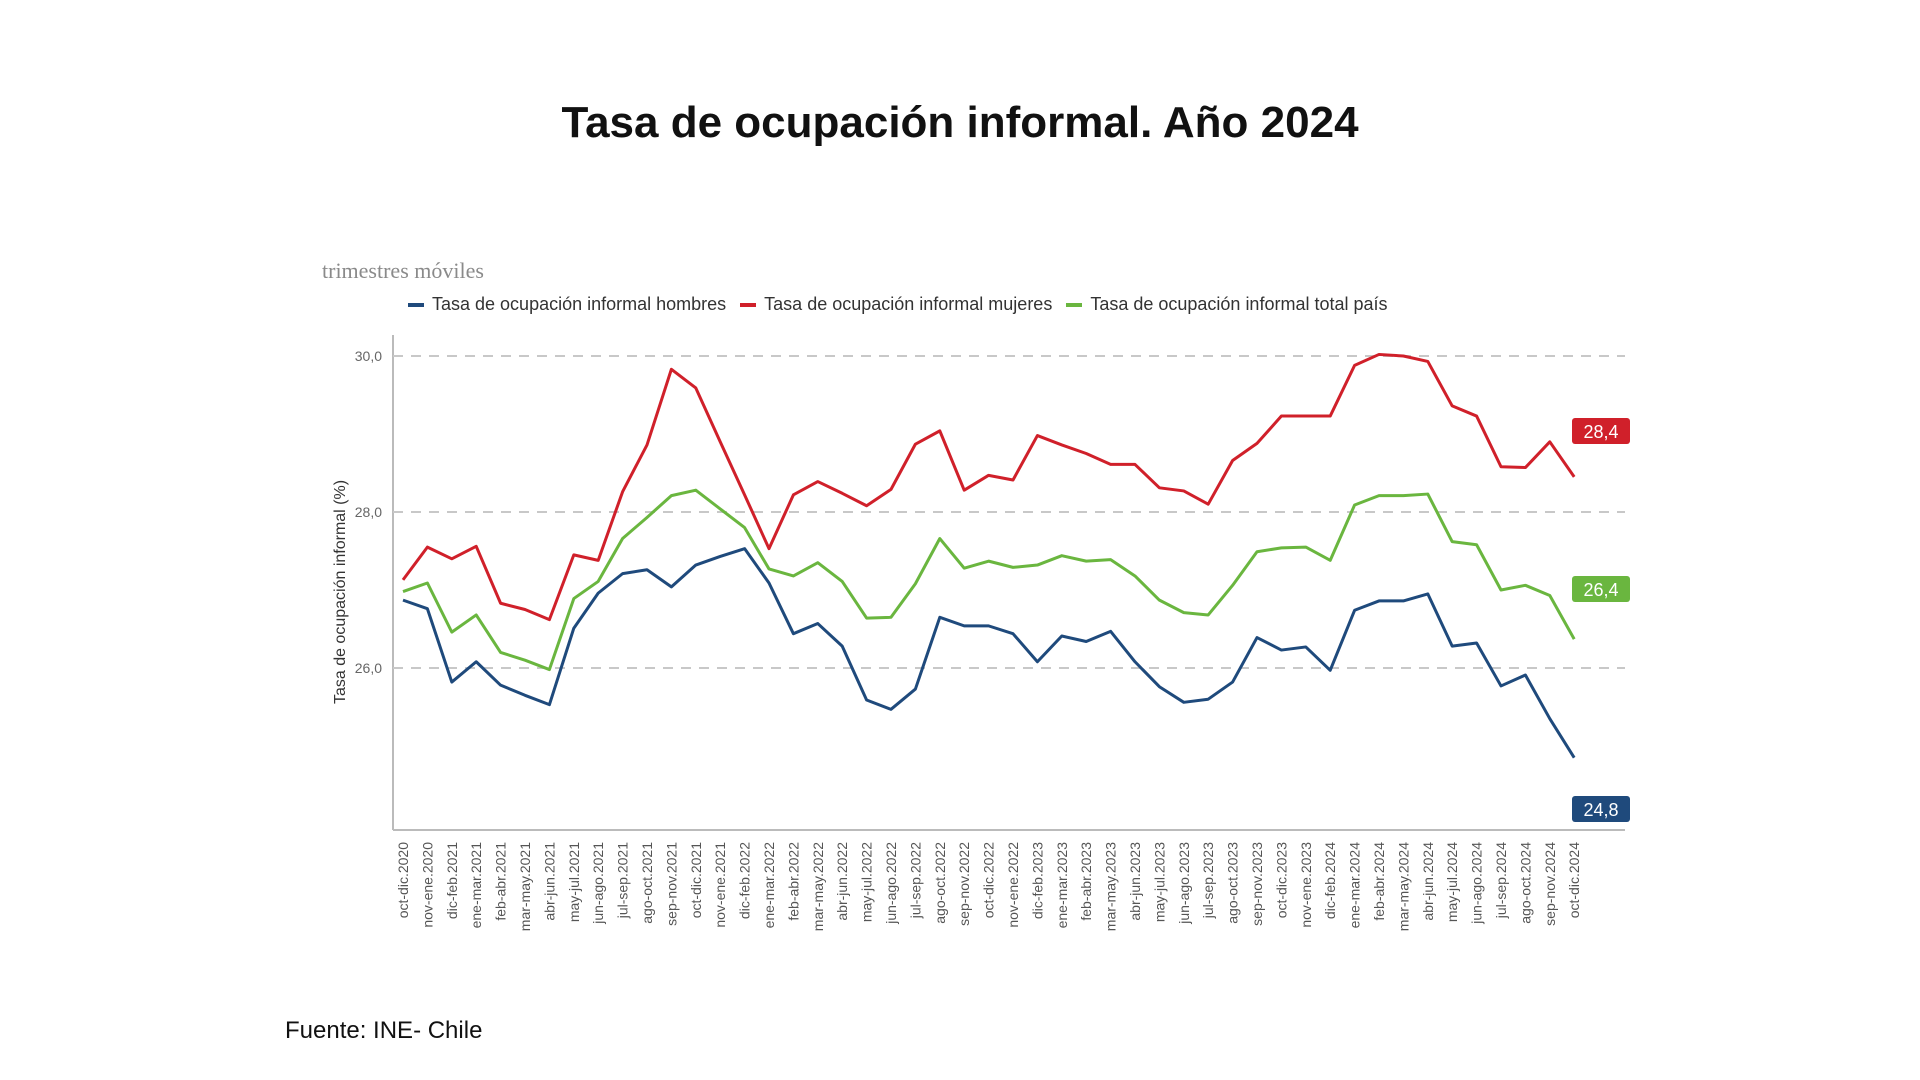 This screenshot has width=1920, height=1080. Describe the element at coordinates (867, 882) in the screenshot. I see `x-tick-label: may-jul.2022` at that location.